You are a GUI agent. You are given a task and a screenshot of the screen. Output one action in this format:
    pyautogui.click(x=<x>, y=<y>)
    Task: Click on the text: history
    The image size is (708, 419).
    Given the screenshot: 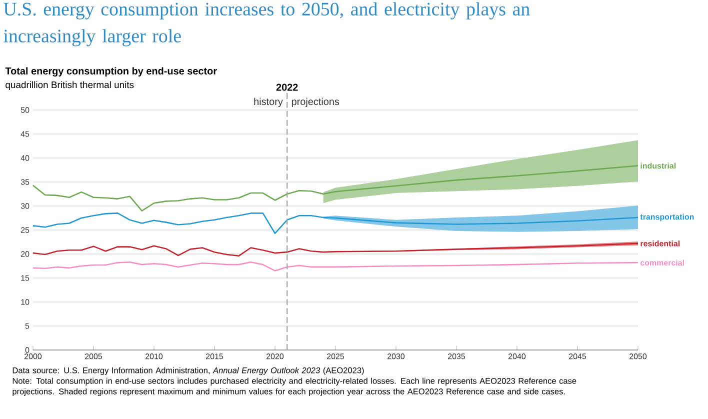 What is the action you would take?
    pyautogui.click(x=268, y=103)
    